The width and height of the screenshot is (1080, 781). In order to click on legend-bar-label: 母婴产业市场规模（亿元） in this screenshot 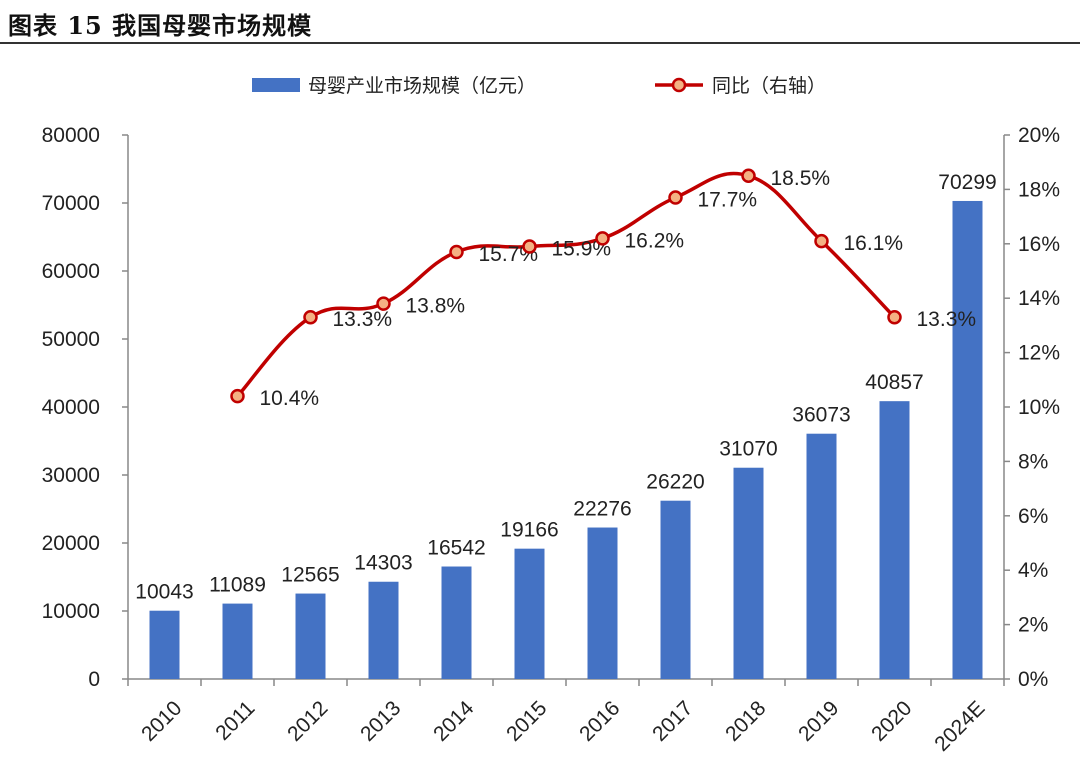, I will do `click(422, 86)`.